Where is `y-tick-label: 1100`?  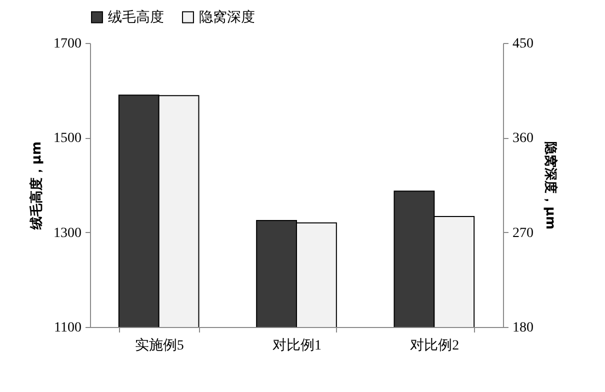
y-tick-label: 1100 is located at coordinates (68, 328).